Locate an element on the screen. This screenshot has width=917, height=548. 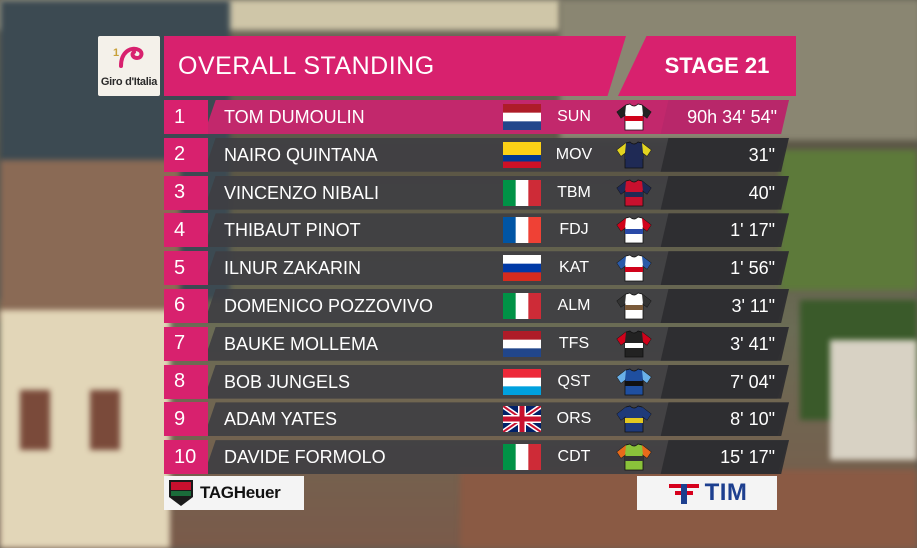
team-code: SUN is located at coordinates (574, 116).